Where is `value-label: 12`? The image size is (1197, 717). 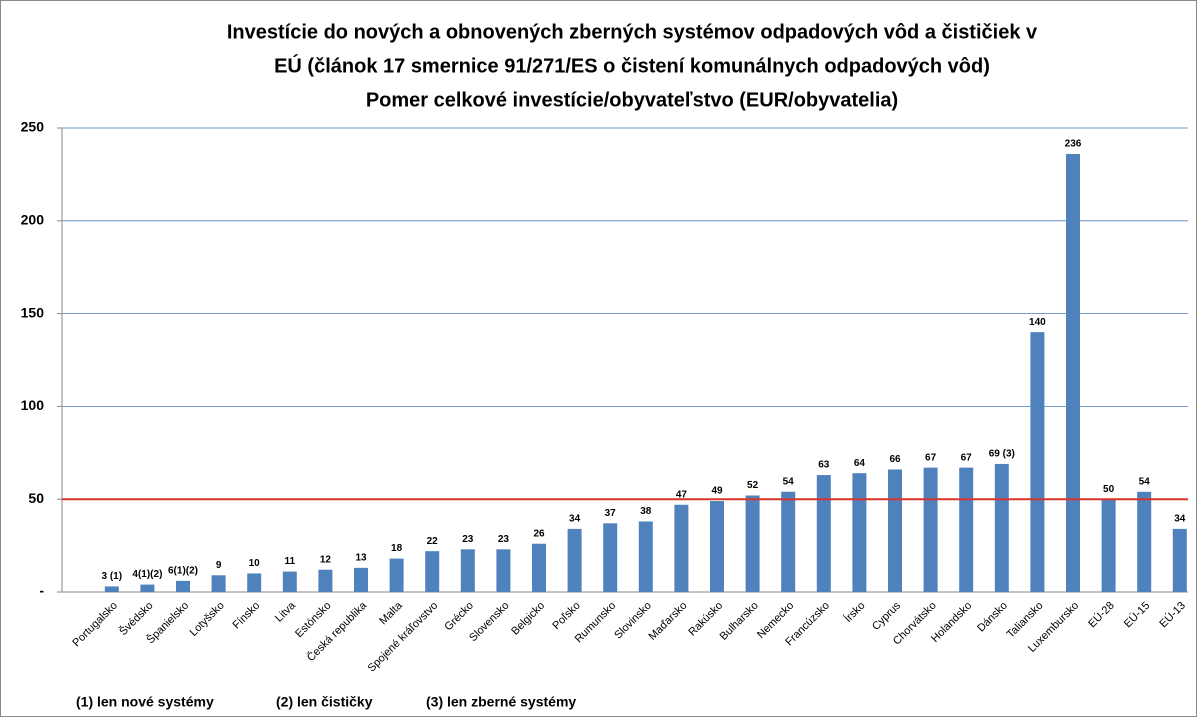 value-label: 12 is located at coordinates (326, 559).